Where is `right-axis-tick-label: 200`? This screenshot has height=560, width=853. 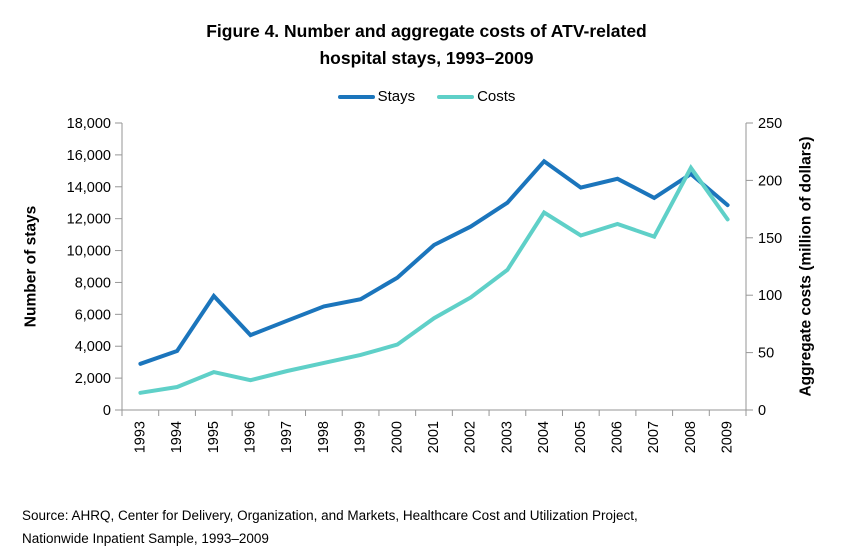
right-axis-tick-label: 200 is located at coordinates (770, 181).